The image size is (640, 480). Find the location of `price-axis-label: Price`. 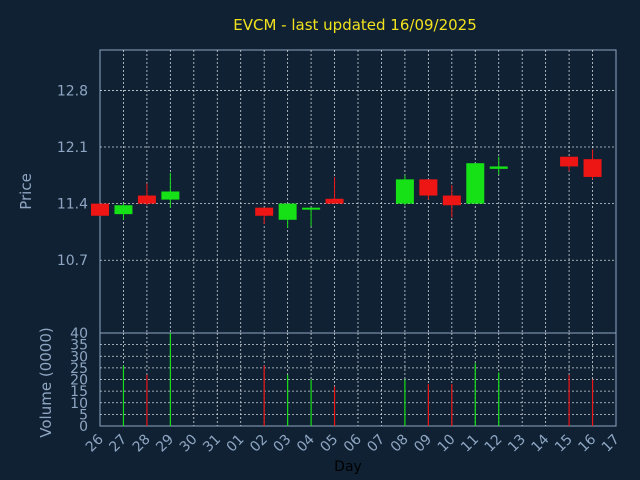

price-axis-label: Price is located at coordinates (26, 191).